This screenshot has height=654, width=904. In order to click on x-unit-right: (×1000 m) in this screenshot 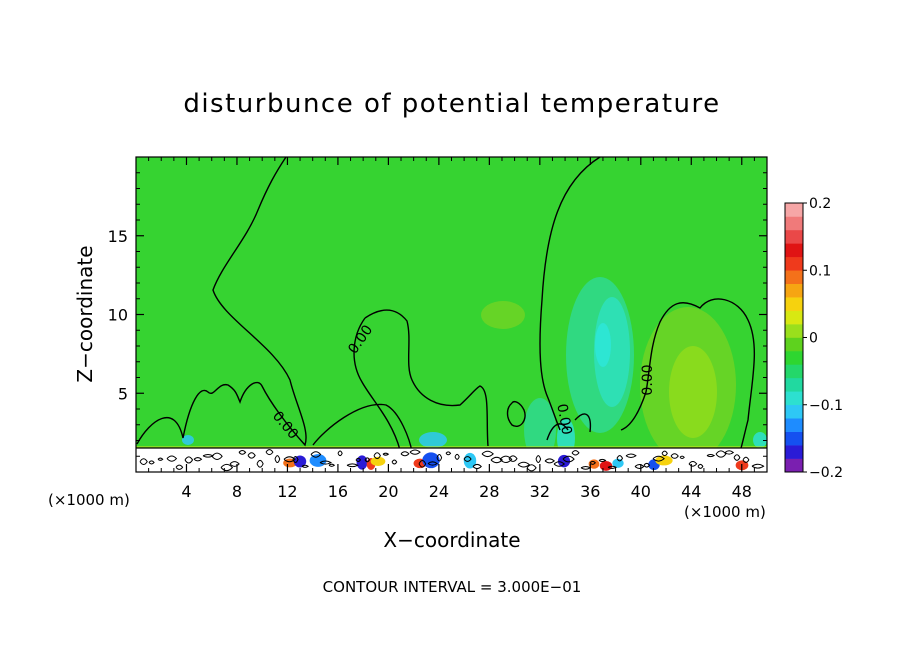, I will do `click(725, 512)`.